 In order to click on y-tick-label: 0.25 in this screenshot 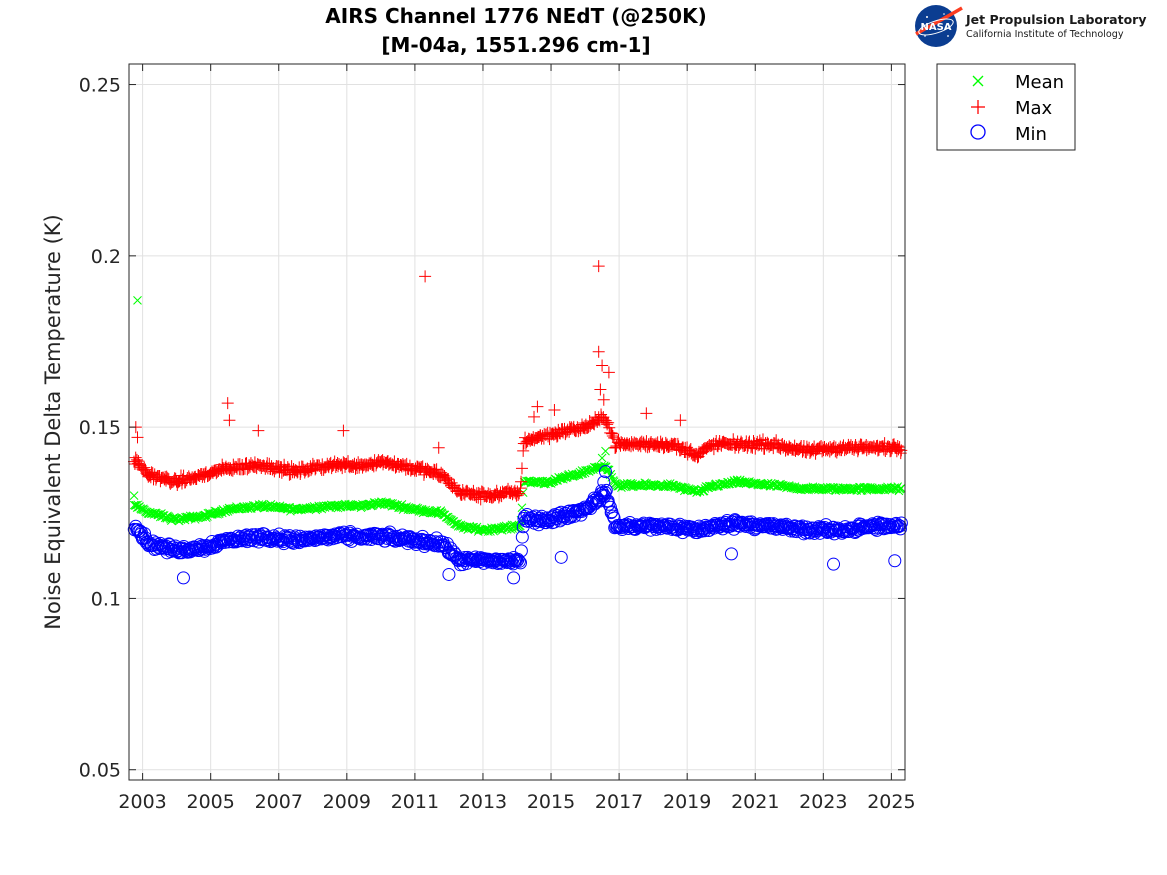, I will do `click(100, 86)`.